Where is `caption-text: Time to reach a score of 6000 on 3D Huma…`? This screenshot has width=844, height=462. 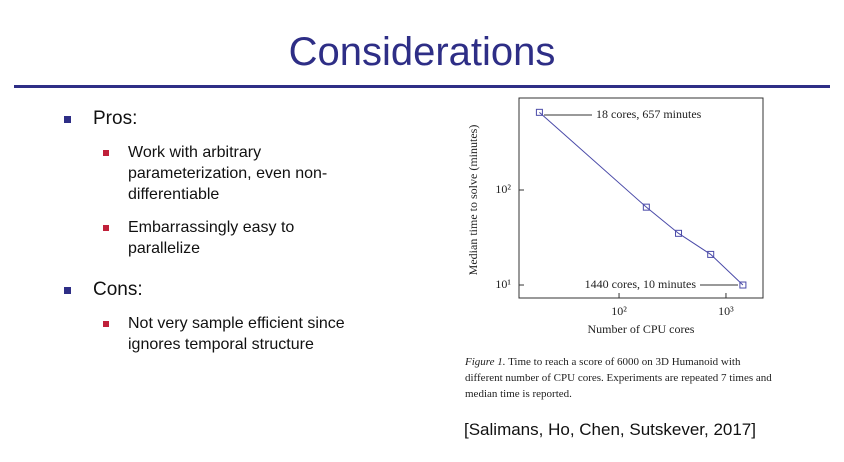
caption-text: Time to reach a score of 6000 on 3D Huma… is located at coordinates (618, 378).